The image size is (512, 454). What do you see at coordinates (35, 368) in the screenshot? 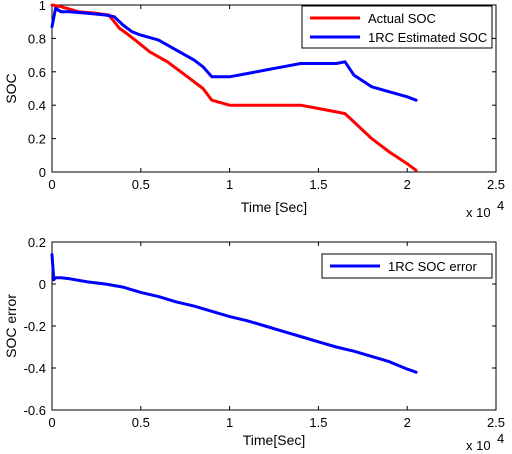
I see `y-tick-label: -0.4` at bounding box center [35, 368].